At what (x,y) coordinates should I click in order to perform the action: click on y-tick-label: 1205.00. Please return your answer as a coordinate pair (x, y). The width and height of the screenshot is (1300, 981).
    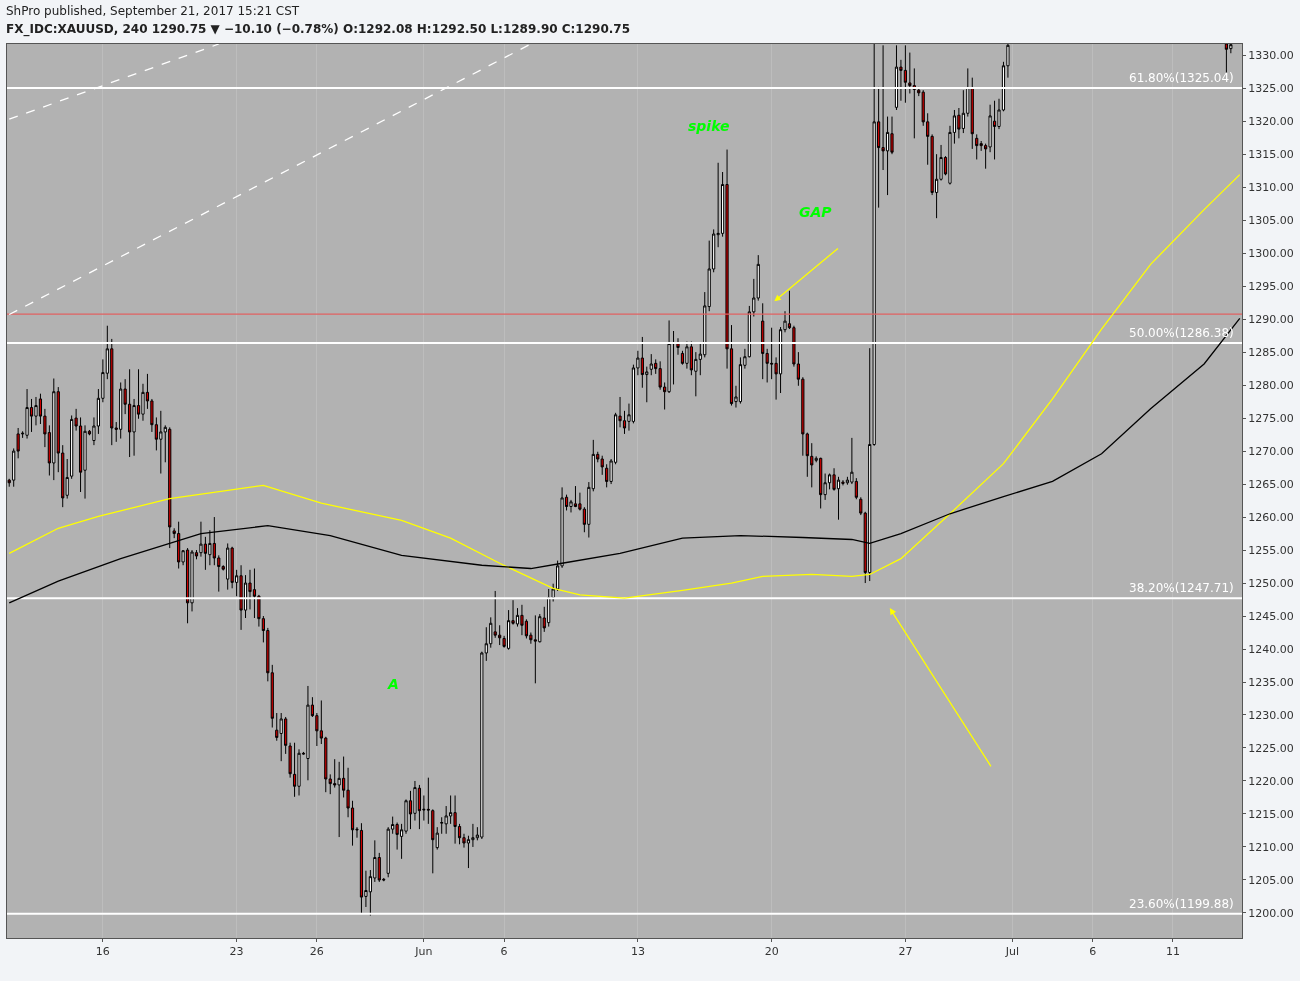
    Looking at the image, I should click on (1271, 880).